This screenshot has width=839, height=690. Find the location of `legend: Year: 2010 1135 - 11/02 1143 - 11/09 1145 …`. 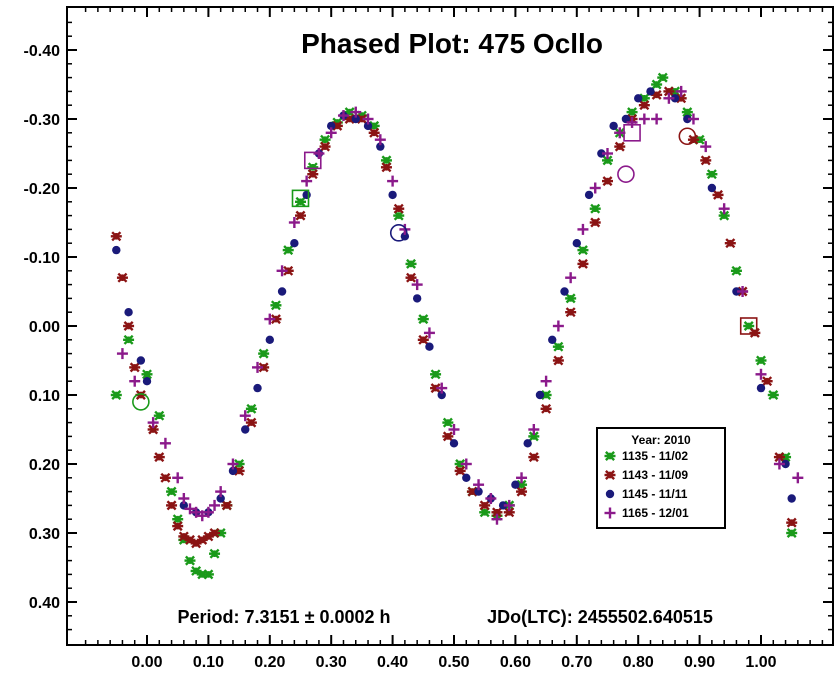

legend: Year: 2010 1135 - 11/02 1143 - 11/09 1145 … is located at coordinates (661, 478).